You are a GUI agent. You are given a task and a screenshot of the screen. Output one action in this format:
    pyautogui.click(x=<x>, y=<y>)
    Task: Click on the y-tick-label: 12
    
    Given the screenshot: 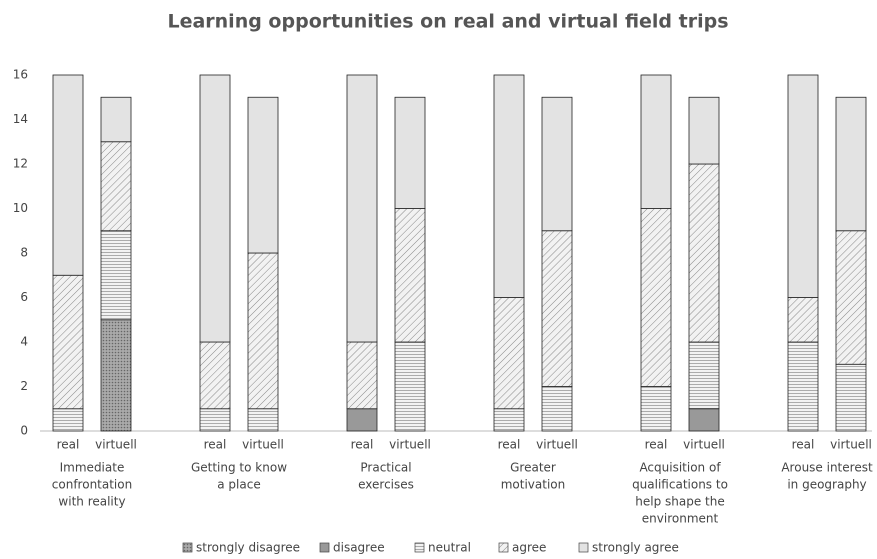 What is the action you would take?
    pyautogui.click(x=20, y=164)
    